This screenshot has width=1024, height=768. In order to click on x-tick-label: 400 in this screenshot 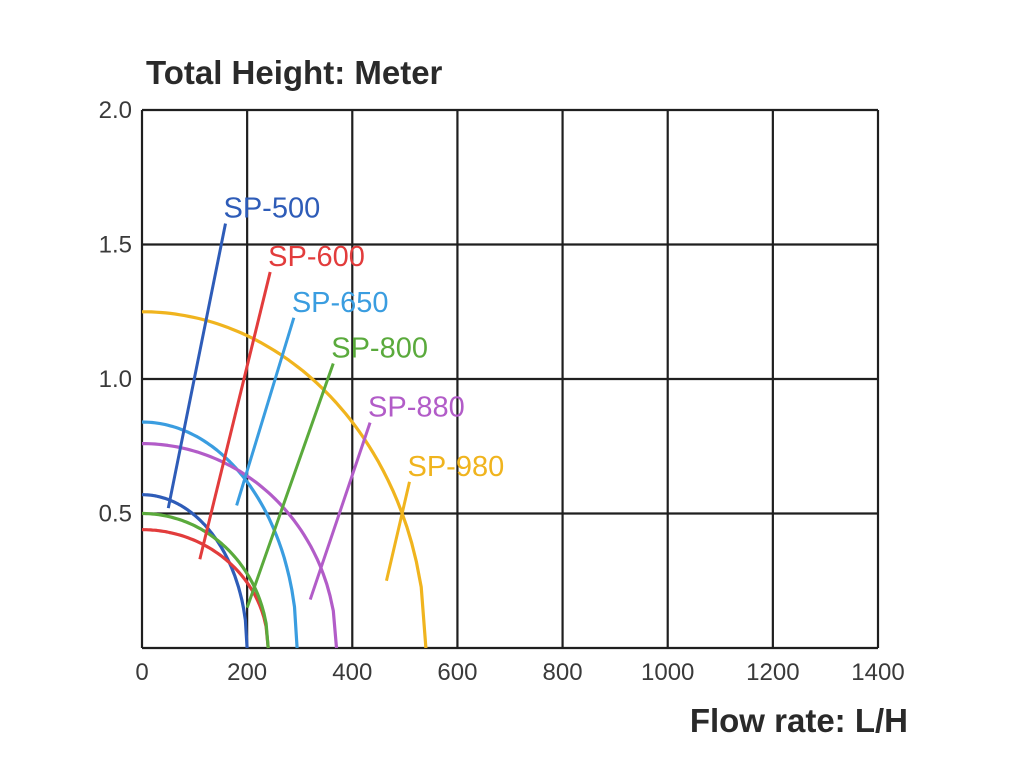, I will do `click(352, 672)`.